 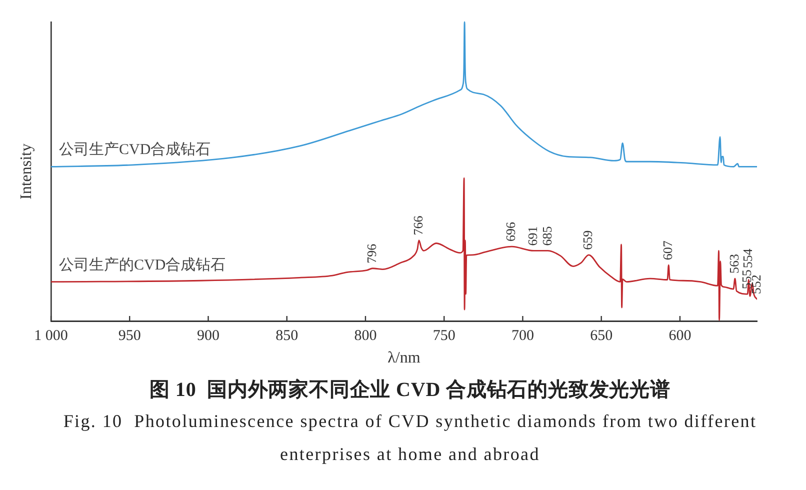 I want to click on x-axis-title: λ/nm, so click(x=404, y=358).